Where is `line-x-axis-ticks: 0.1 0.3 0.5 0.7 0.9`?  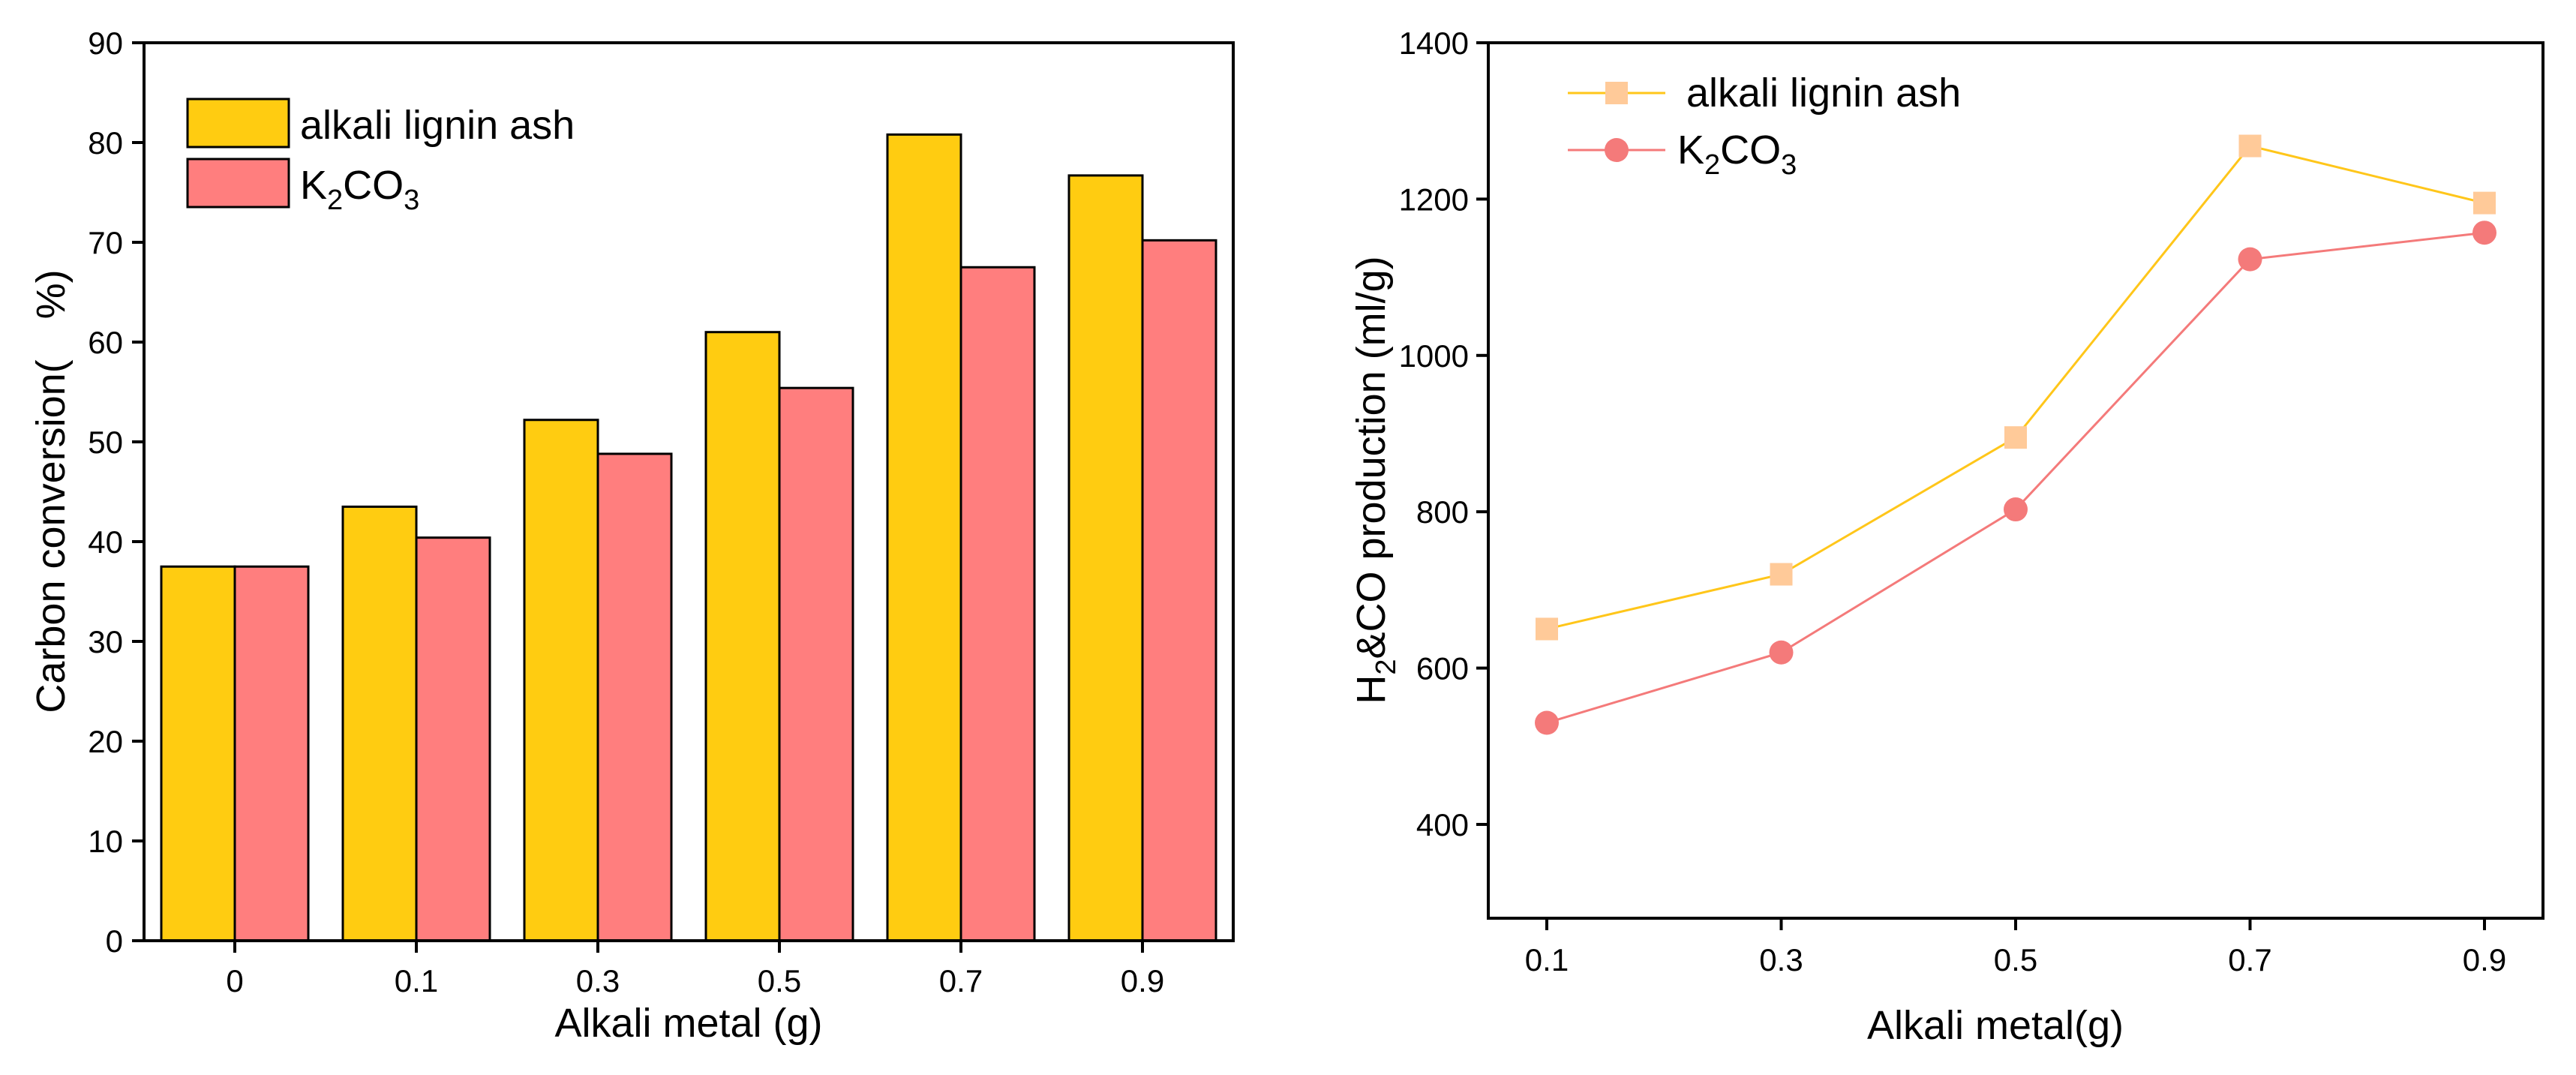
line-x-axis-ticks: 0.1 0.3 0.5 0.7 0.9 is located at coordinates (2015, 947).